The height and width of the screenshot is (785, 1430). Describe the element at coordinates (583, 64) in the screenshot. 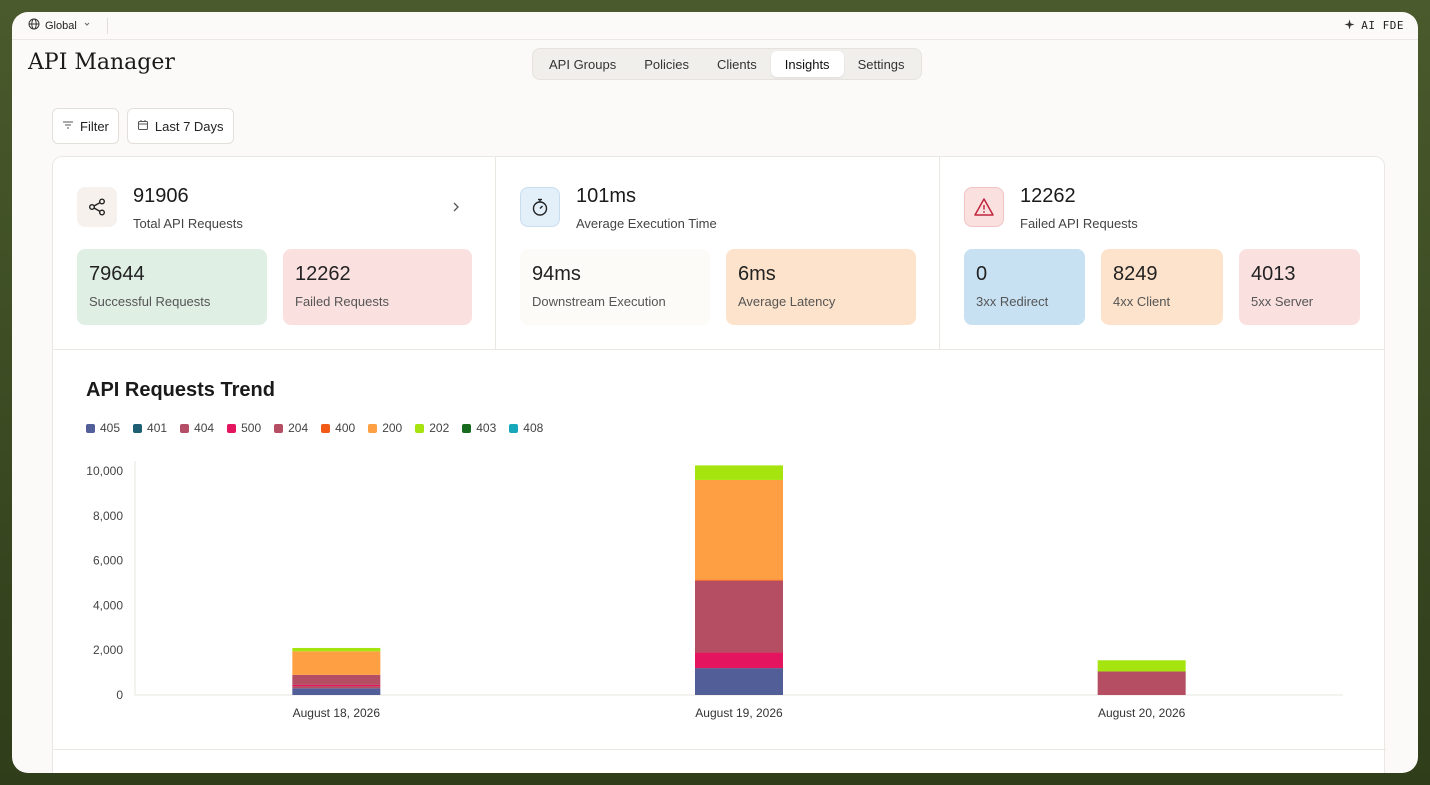

I see `tab-api-groups: API Groups` at that location.